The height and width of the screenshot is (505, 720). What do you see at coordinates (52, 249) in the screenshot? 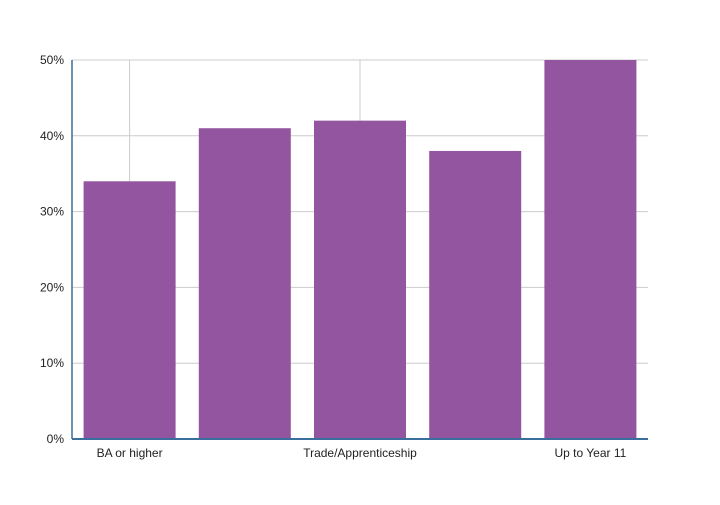
I see `y-tick-labels: 0% 10% 20% 30% 40% 50%` at bounding box center [52, 249].